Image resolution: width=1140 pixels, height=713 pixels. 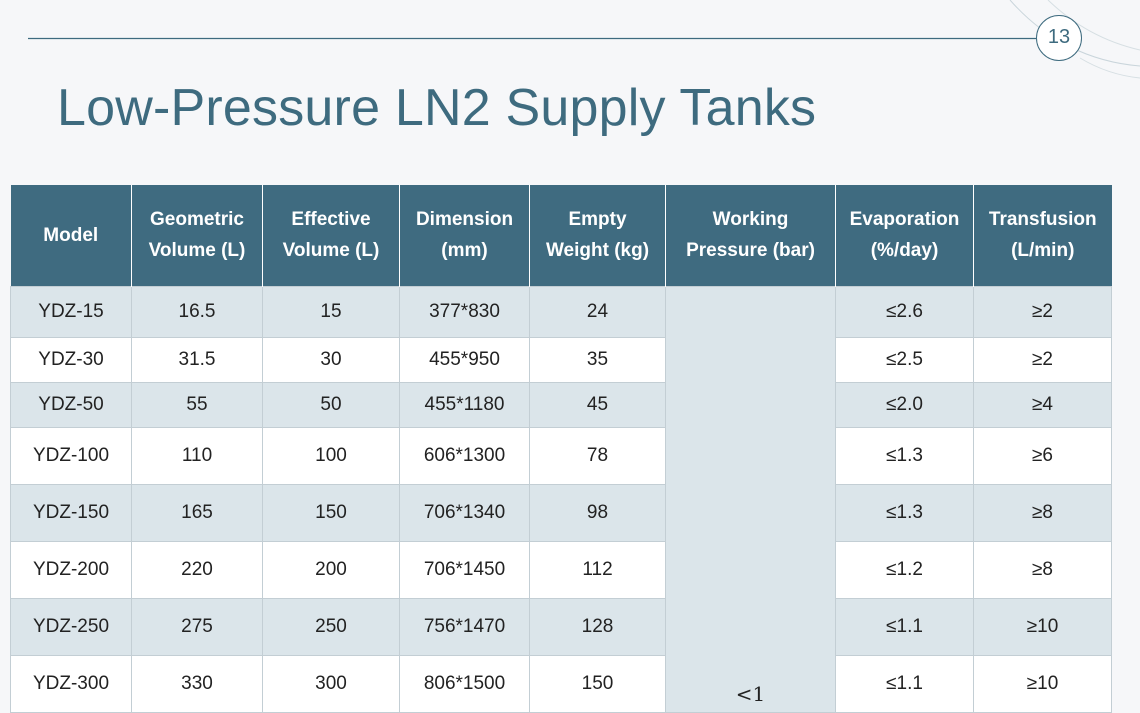 What do you see at coordinates (71, 404) in the screenshot?
I see `cell-model: YDZ-50` at bounding box center [71, 404].